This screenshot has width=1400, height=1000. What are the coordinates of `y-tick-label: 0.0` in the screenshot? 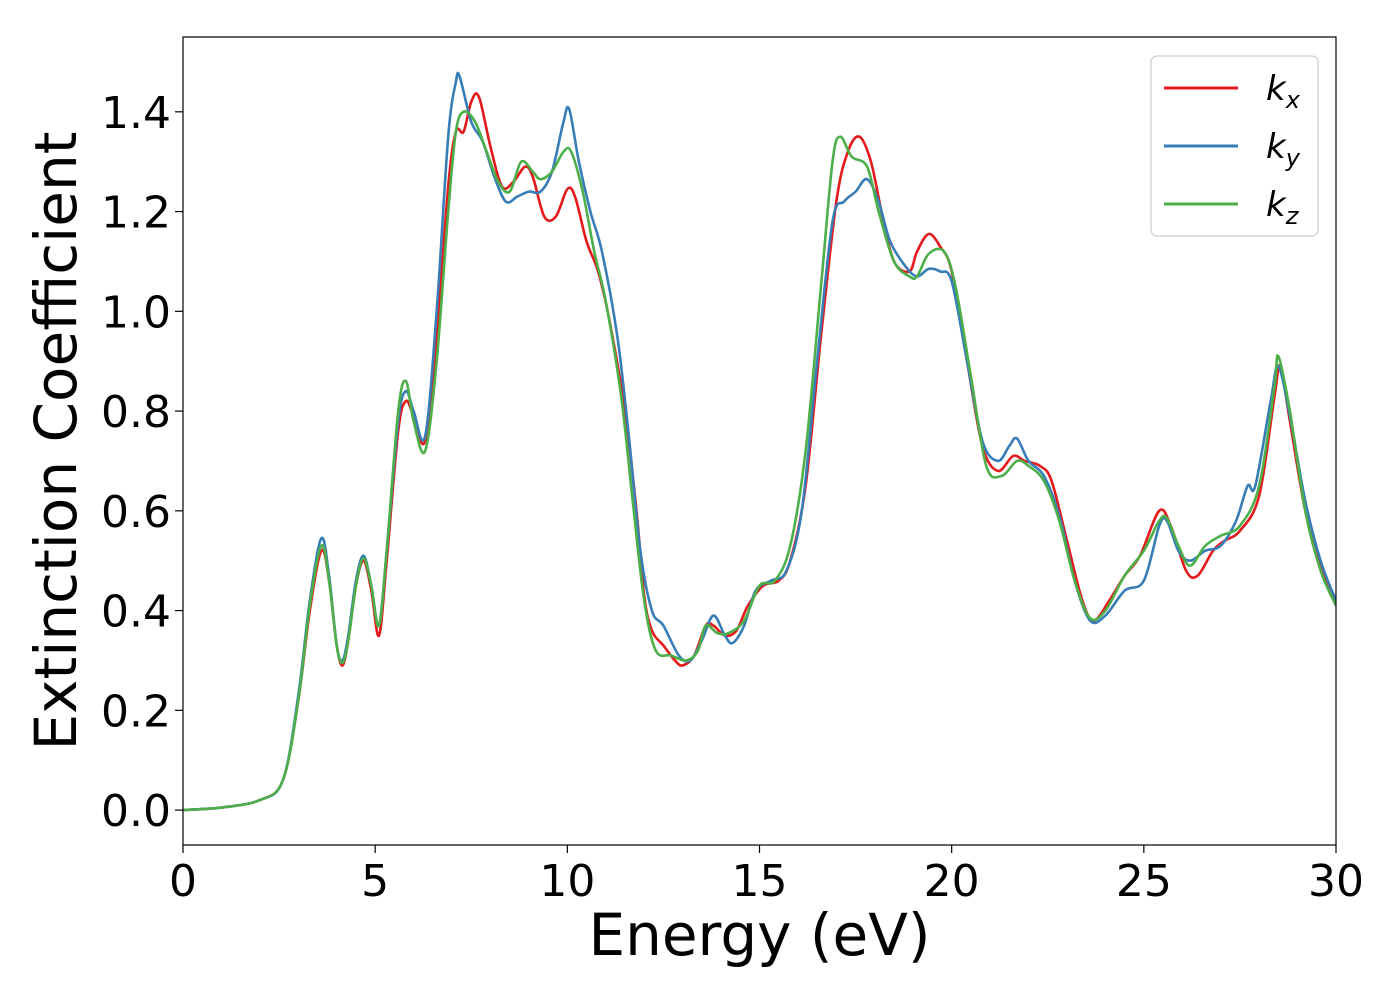 It's located at (136, 811).